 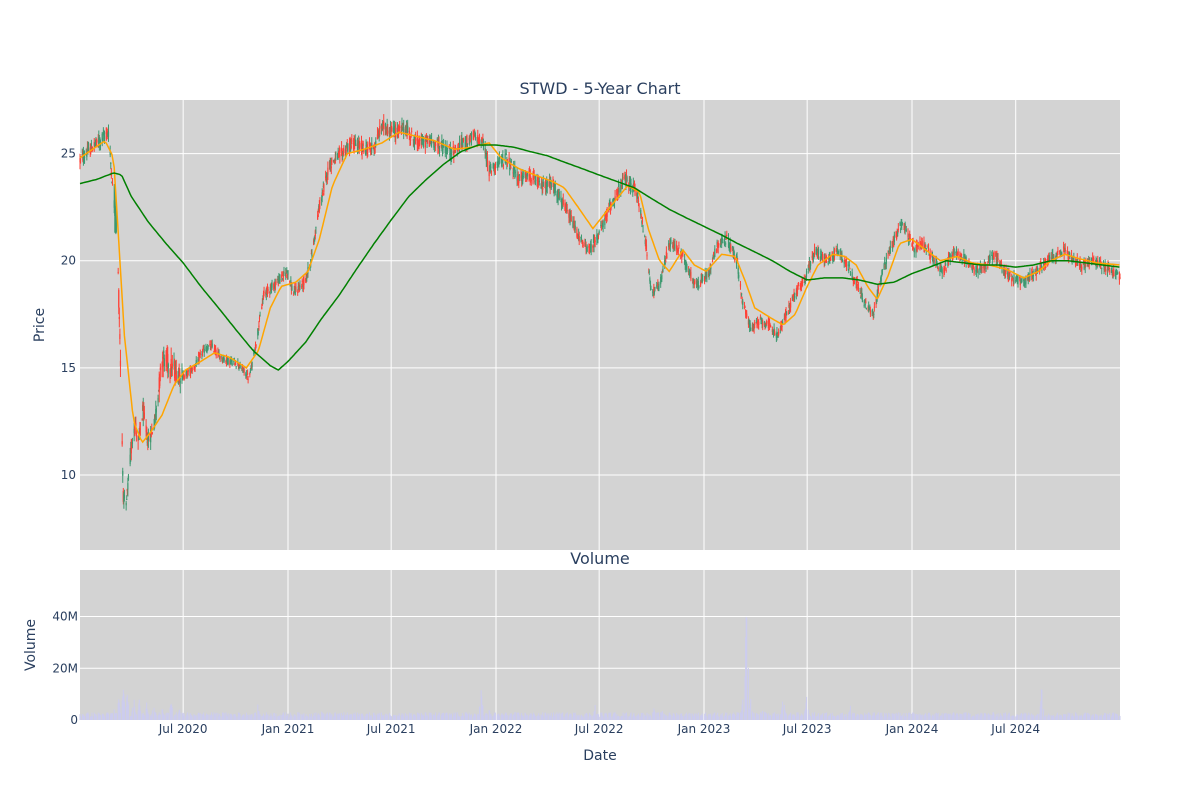 What do you see at coordinates (40, 325) in the screenshot?
I see `price-axis-title: Price` at bounding box center [40, 325].